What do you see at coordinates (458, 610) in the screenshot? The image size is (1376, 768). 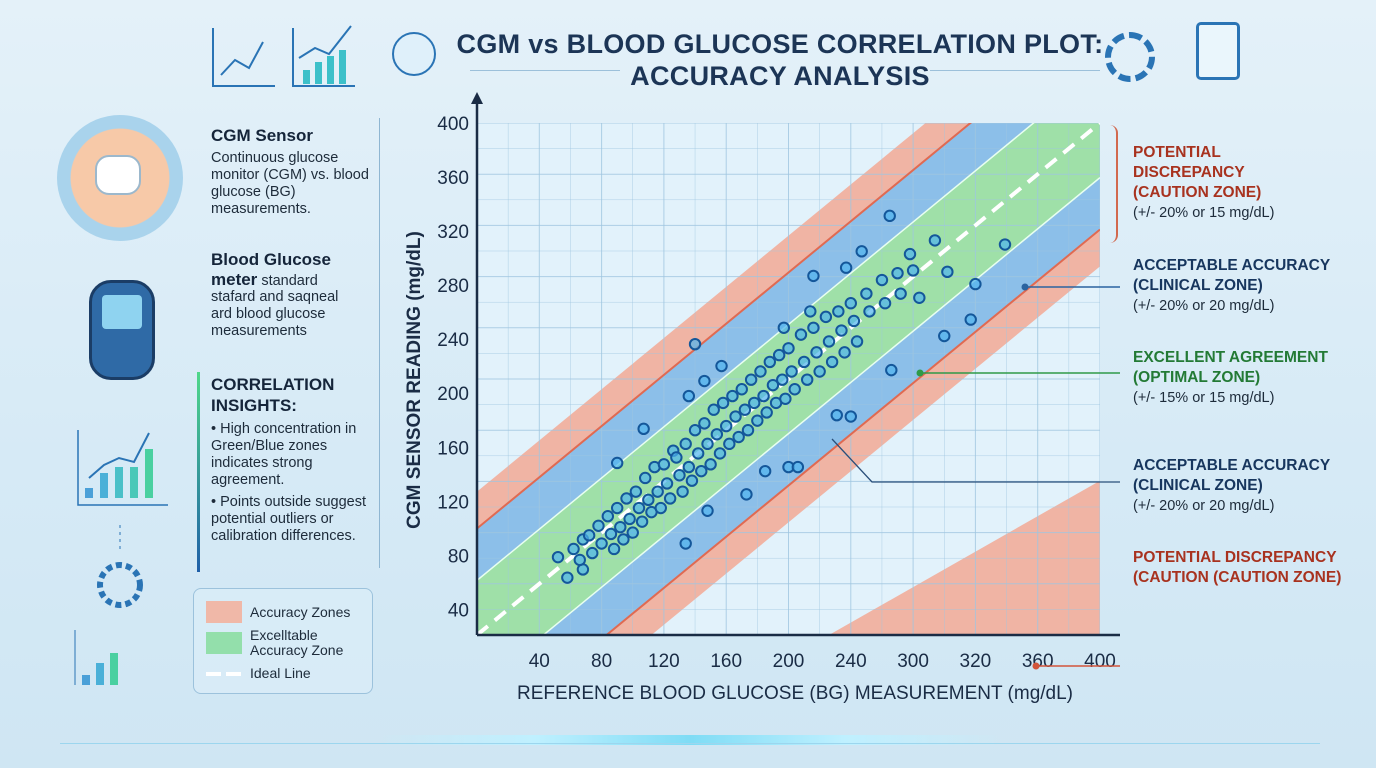 I see `y-tick-label: 40` at bounding box center [458, 610].